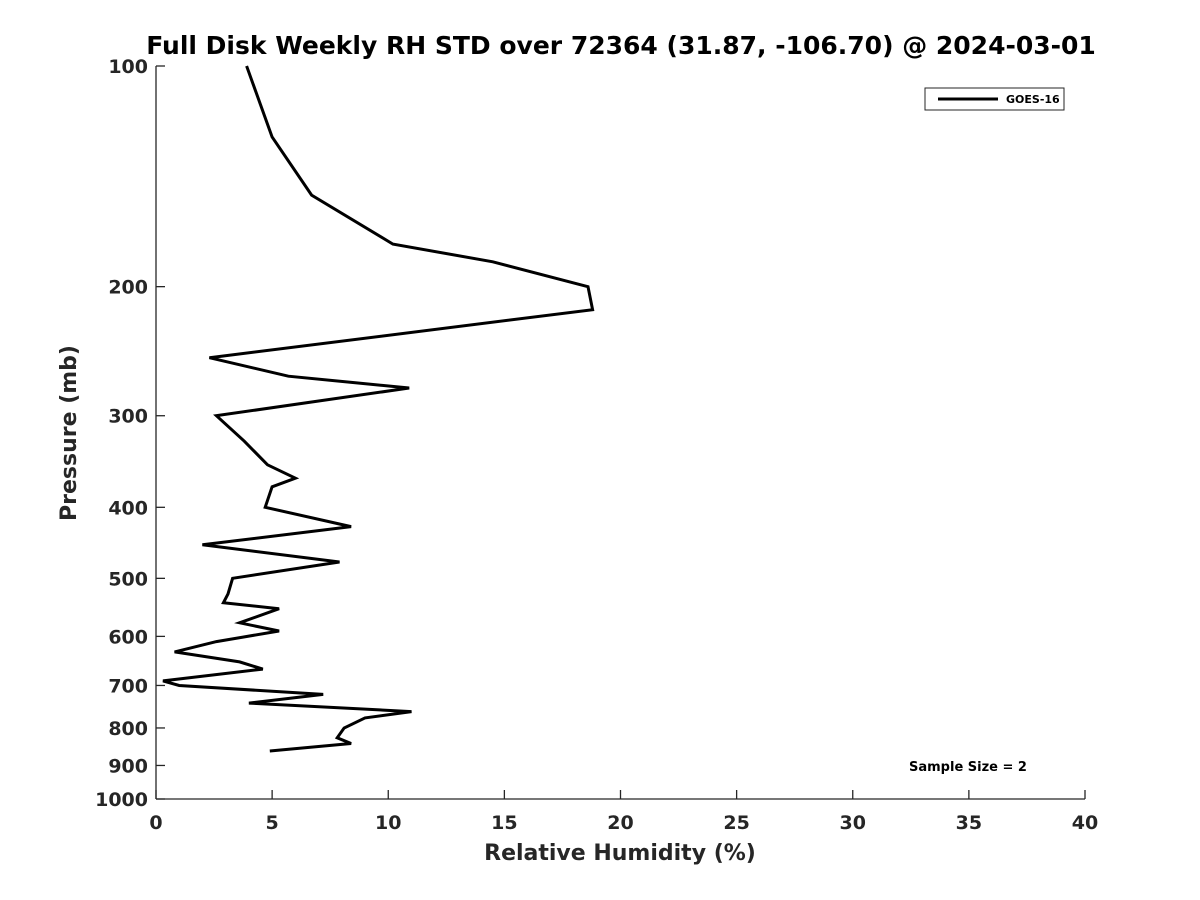  Describe the element at coordinates (853, 823) in the screenshot. I see `x-tick-label: 30` at that location.